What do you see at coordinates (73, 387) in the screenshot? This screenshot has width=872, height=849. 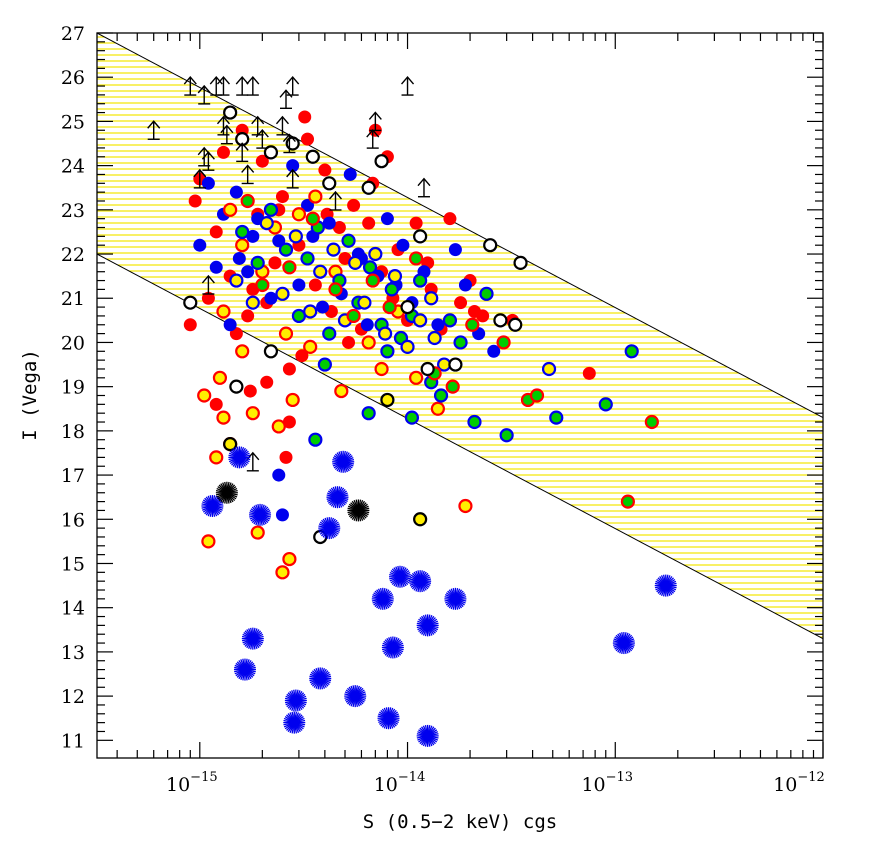 I see `y-tick-labels: 11 12 13 14 15 16 17 18 19 20 21 22 23 24 25 26 27` at bounding box center [73, 387].